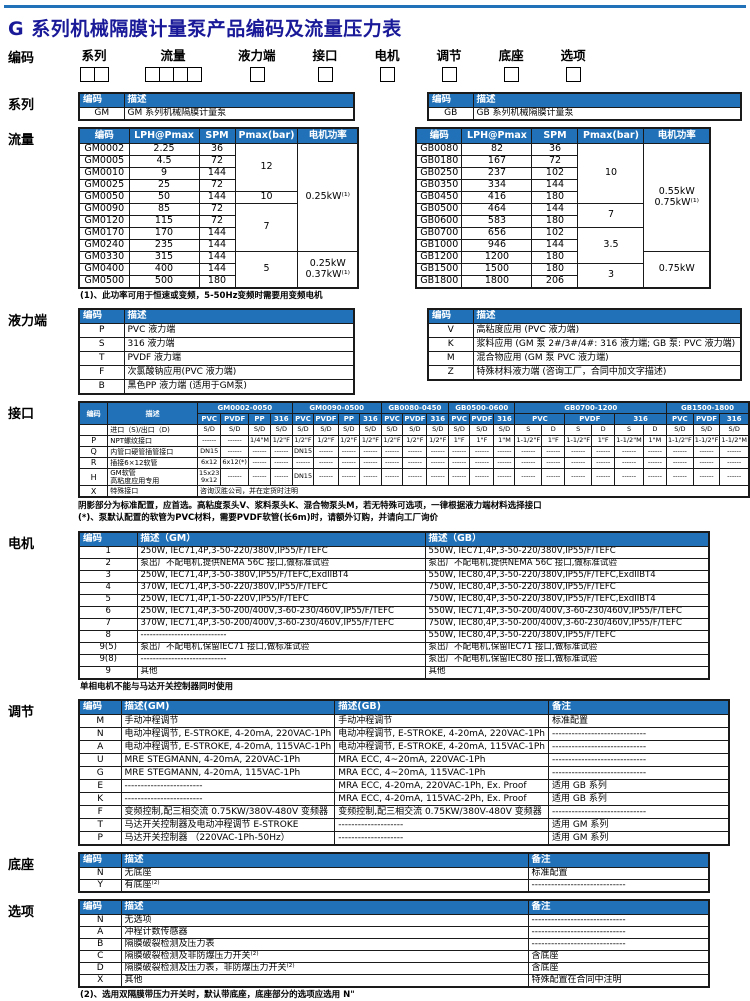 The height and width of the screenshot is (1001, 750). What do you see at coordinates (567, 552) in the screenshot?
I see `desc-cell: 550W, IEC71,4P,3-50-220/380V,IP55/F/TEFC` at bounding box center [567, 552].